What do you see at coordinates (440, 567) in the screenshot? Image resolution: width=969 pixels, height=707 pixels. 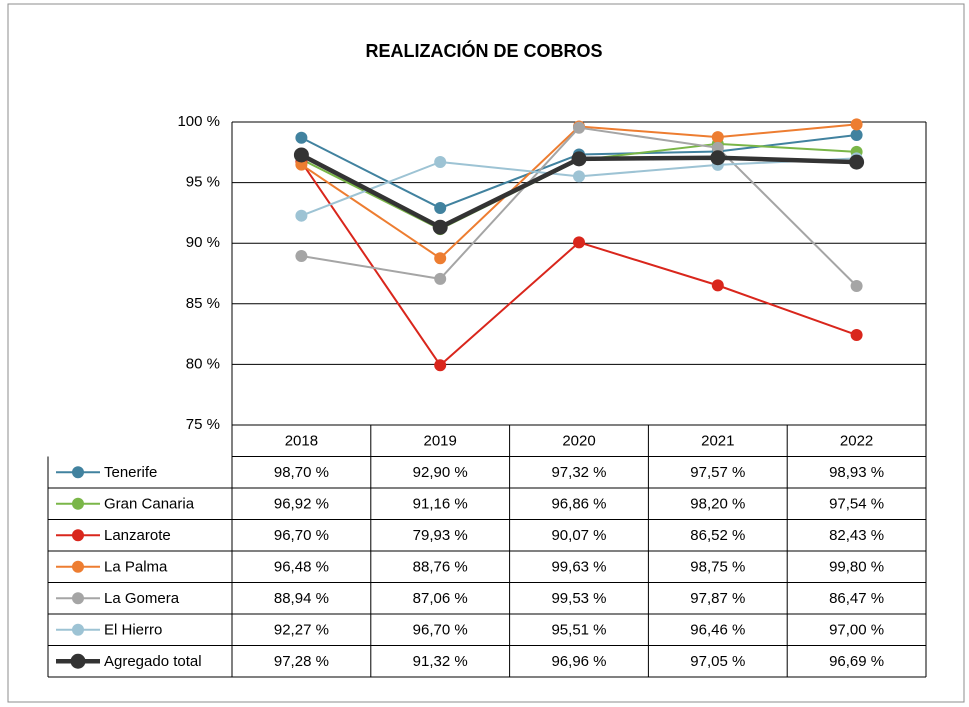 I see `table-value: 88,76 %` at bounding box center [440, 567].